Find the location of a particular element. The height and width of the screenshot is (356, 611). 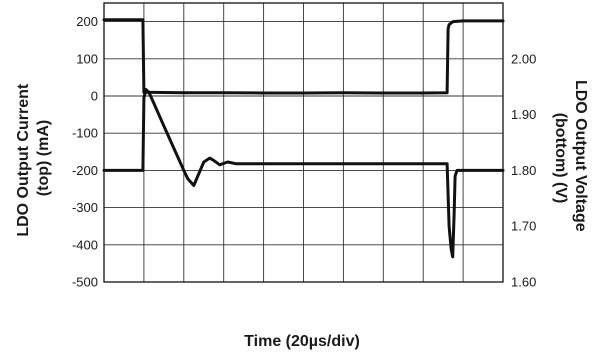

left-axis-title-line-2: (top) (mA) is located at coordinates (43, 158).